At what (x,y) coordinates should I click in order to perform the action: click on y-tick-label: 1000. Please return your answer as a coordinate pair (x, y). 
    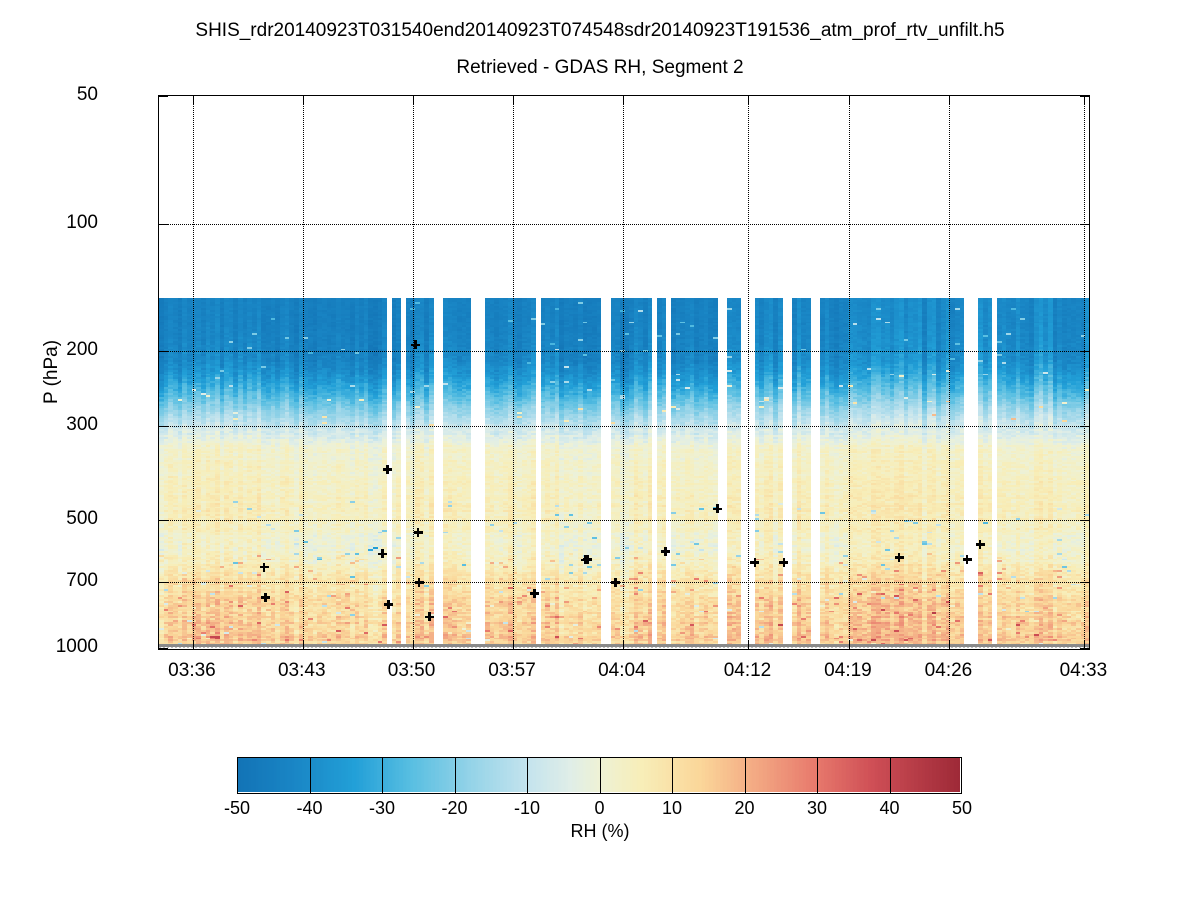
    Looking at the image, I should click on (76, 646).